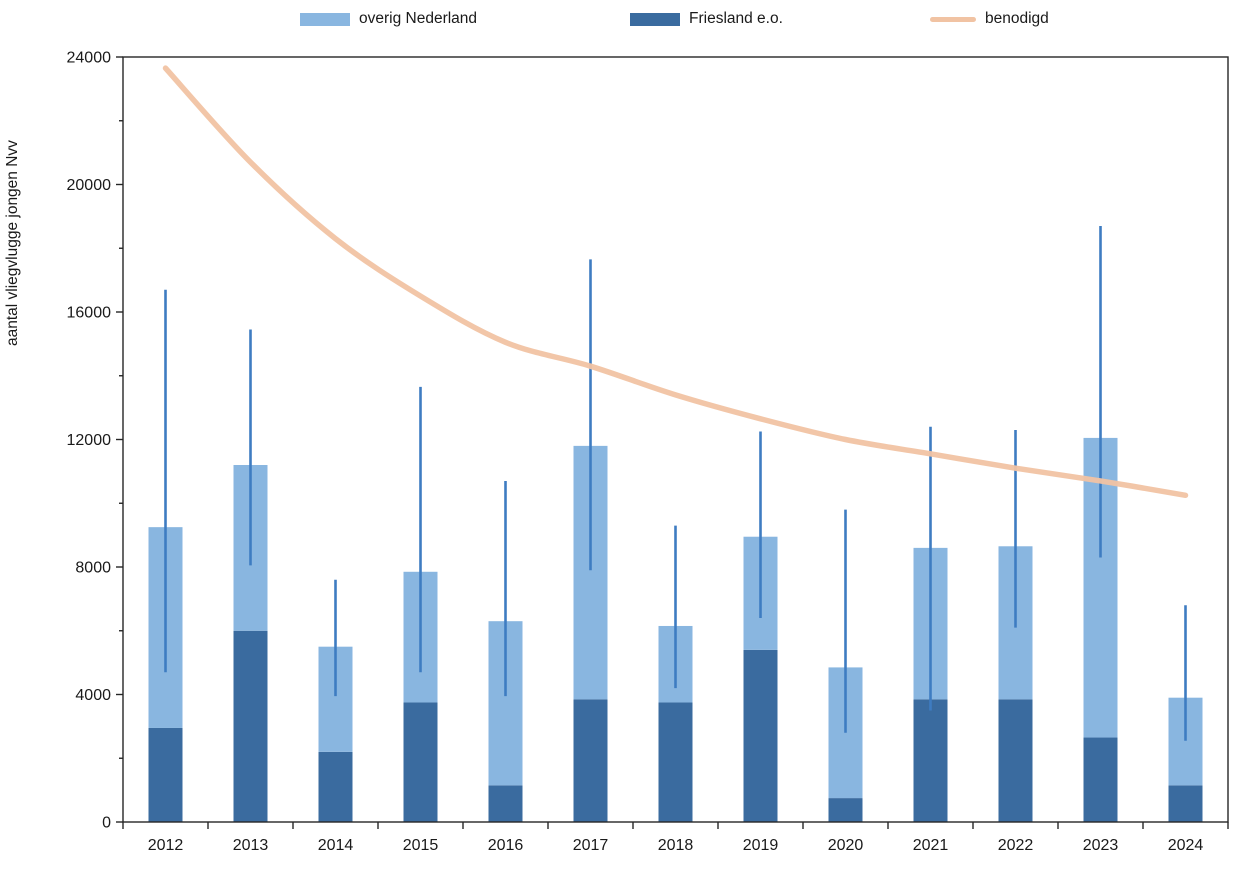  What do you see at coordinates (1186, 845) in the screenshot?
I see `x-tick-label: 2024` at bounding box center [1186, 845].